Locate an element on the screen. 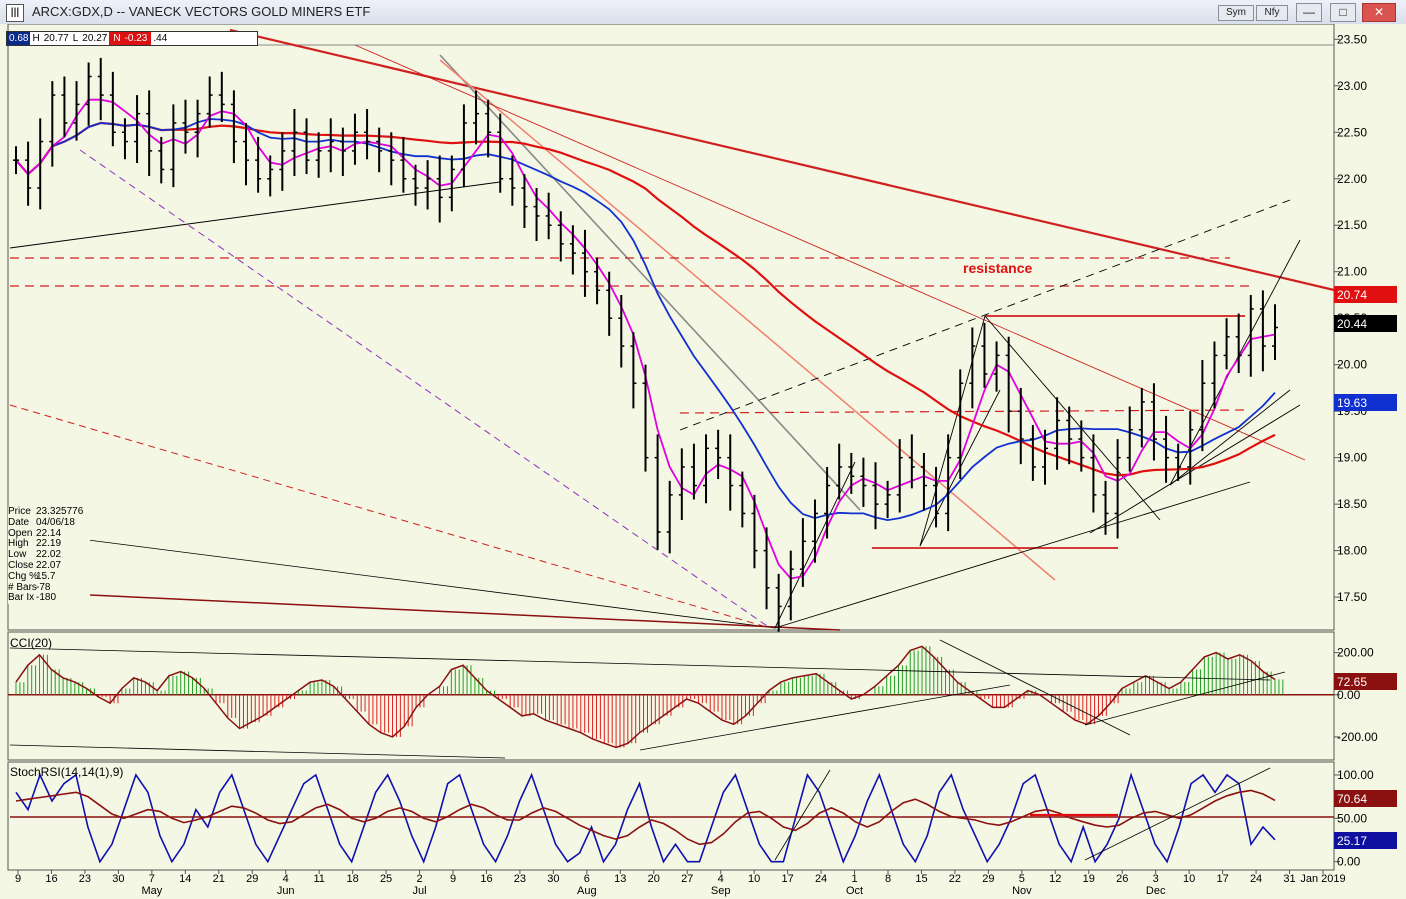 Image resolution: width=1406 pixels, height=899 pixels. cci-badge: 72.65 is located at coordinates (1365, 681).